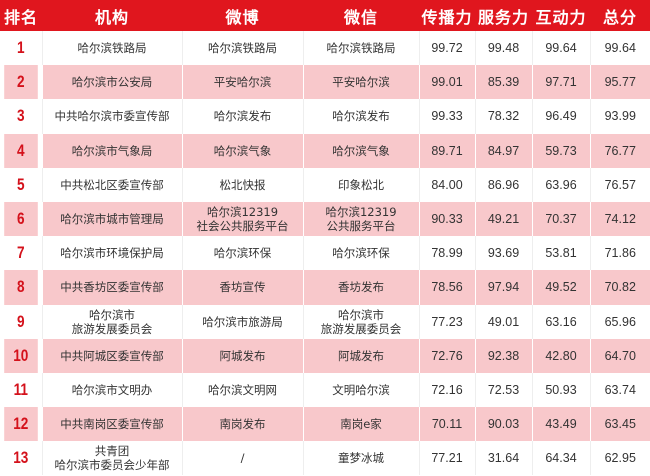 Image resolution: width=650 pixels, height=476 pixels. What do you see at coordinates (111, 82) in the screenshot?
I see `cell-org: 哈尔滨市公安局` at bounding box center [111, 82].